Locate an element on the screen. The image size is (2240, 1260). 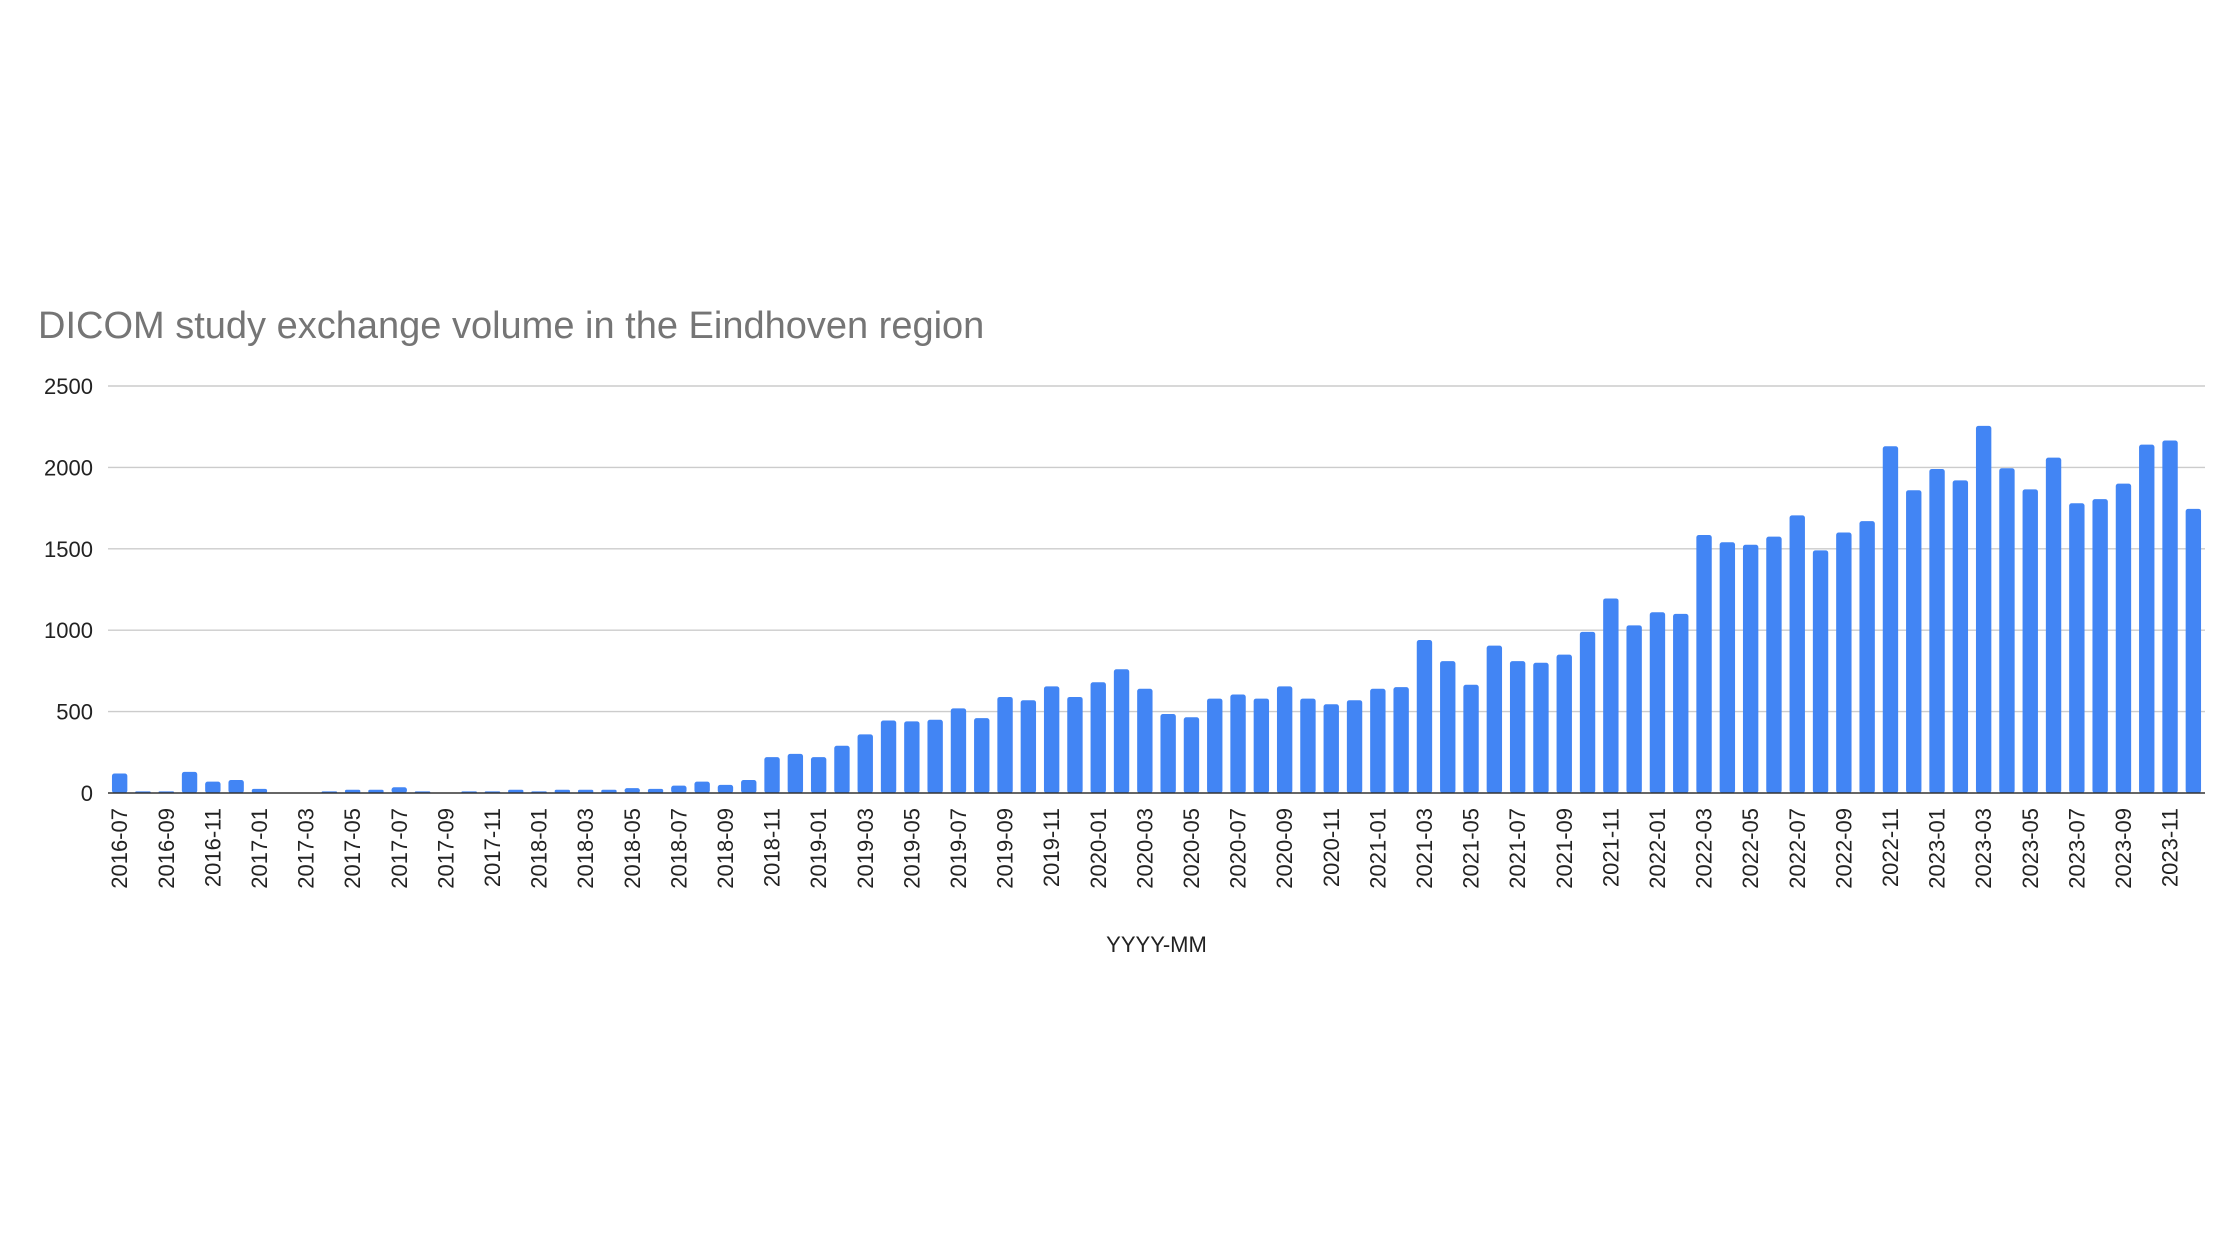
x-tick-label: 2018-07 is located at coordinates (678, 848).